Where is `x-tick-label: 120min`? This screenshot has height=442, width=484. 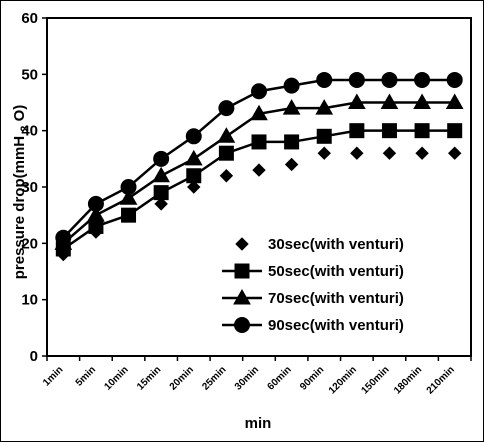
x-tick-label: 120min is located at coordinates (343, 380).